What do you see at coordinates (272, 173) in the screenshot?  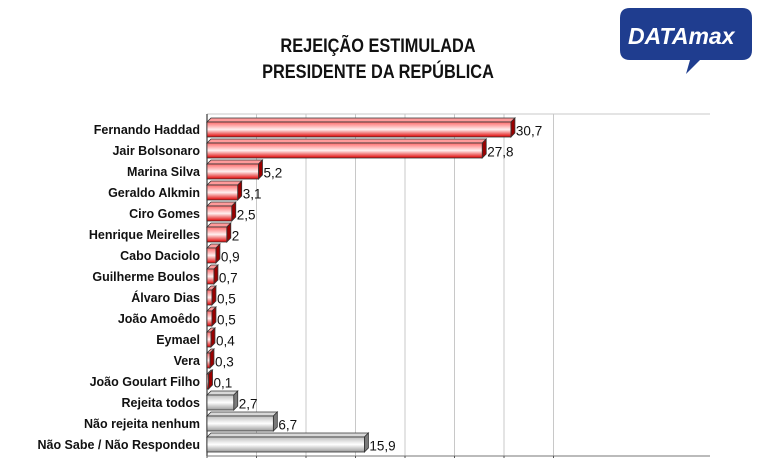 I see `value-label: 5,2` at bounding box center [272, 173].